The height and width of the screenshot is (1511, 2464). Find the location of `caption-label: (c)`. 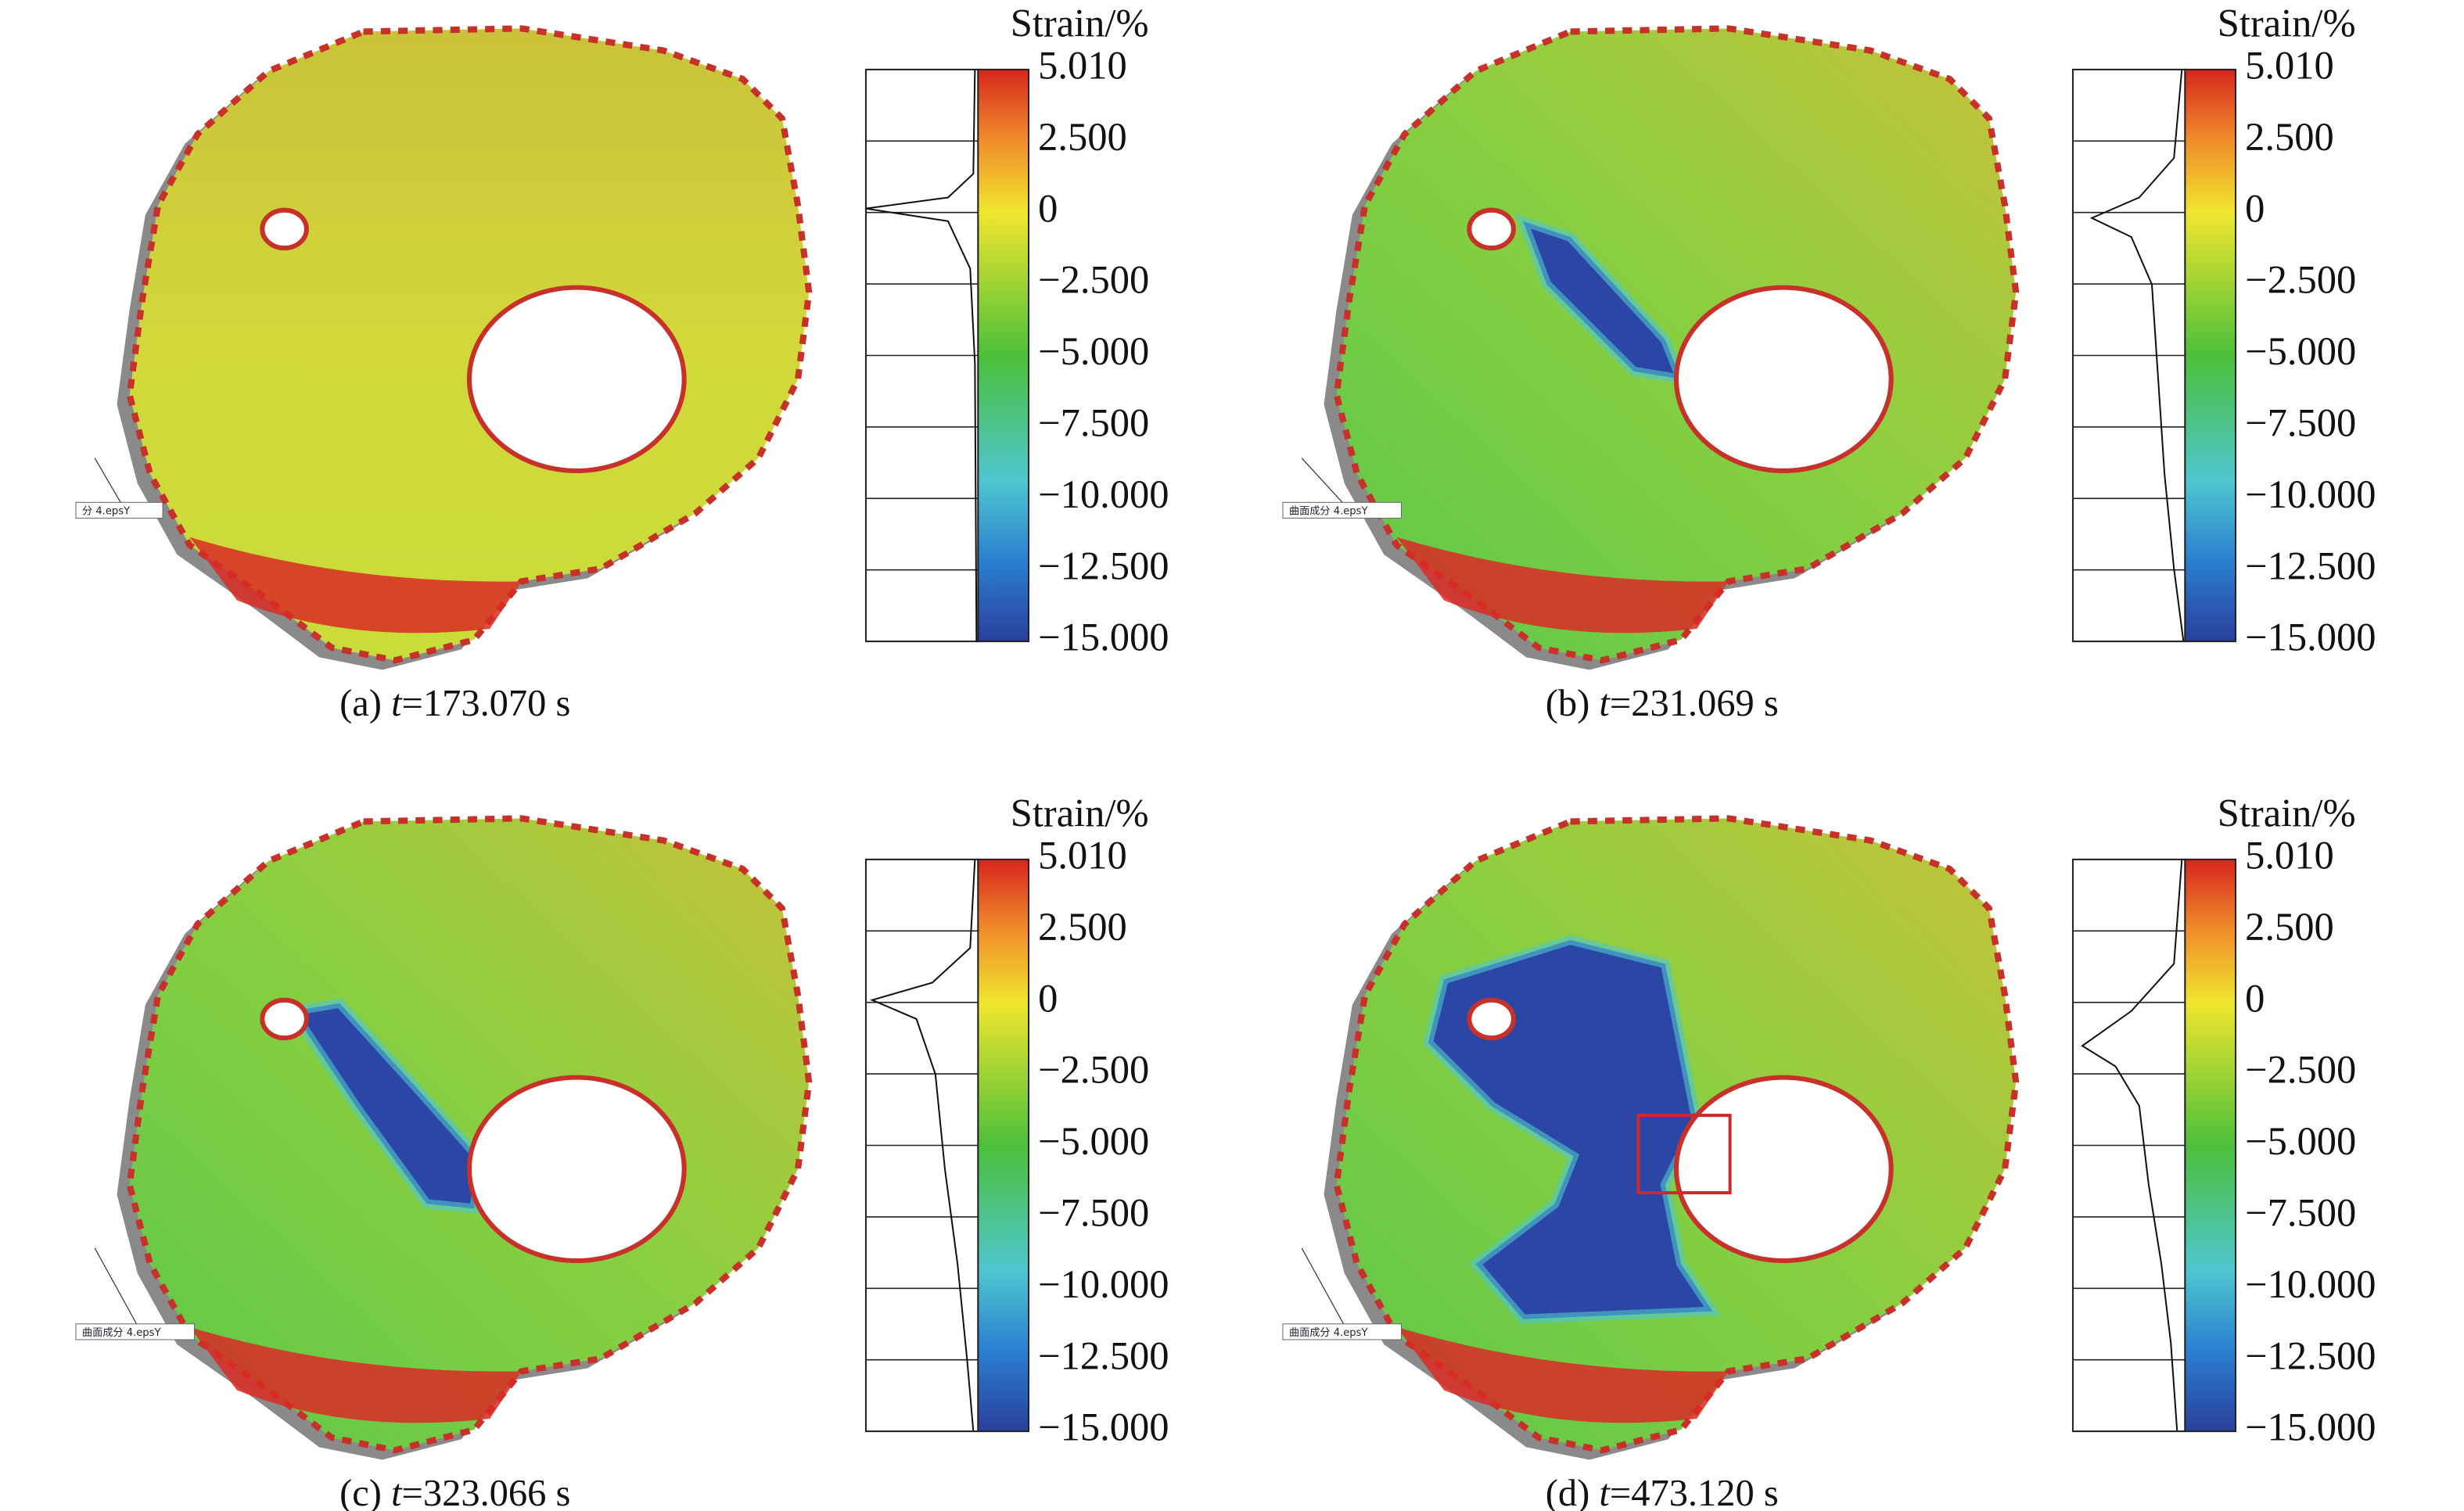

caption-label: (c) is located at coordinates (360, 1492).